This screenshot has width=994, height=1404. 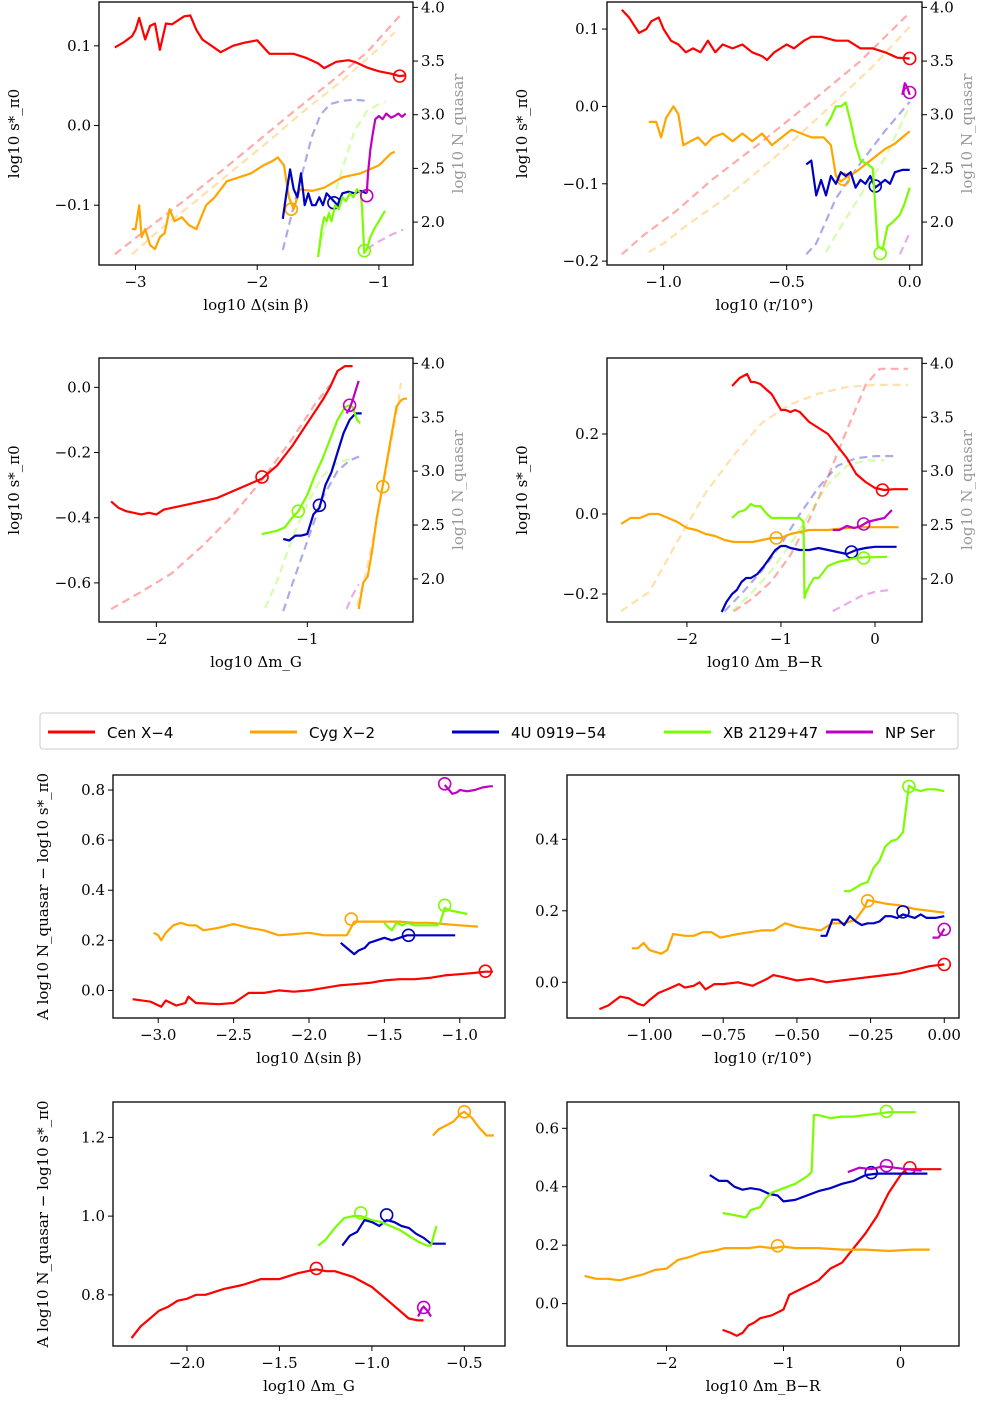 I want to click on x-axis-label: log10 (r/10°), so click(x=763, y=1058).